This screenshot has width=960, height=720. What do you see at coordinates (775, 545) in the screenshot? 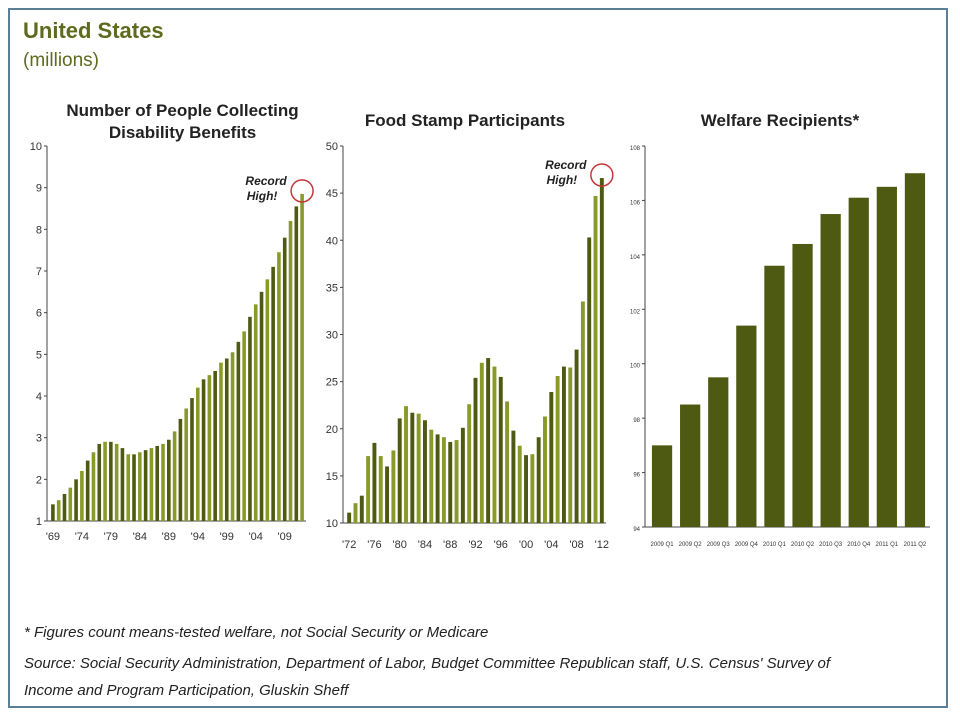
I see `chart3-x-tick-label: 2010 Q1` at bounding box center [775, 545].